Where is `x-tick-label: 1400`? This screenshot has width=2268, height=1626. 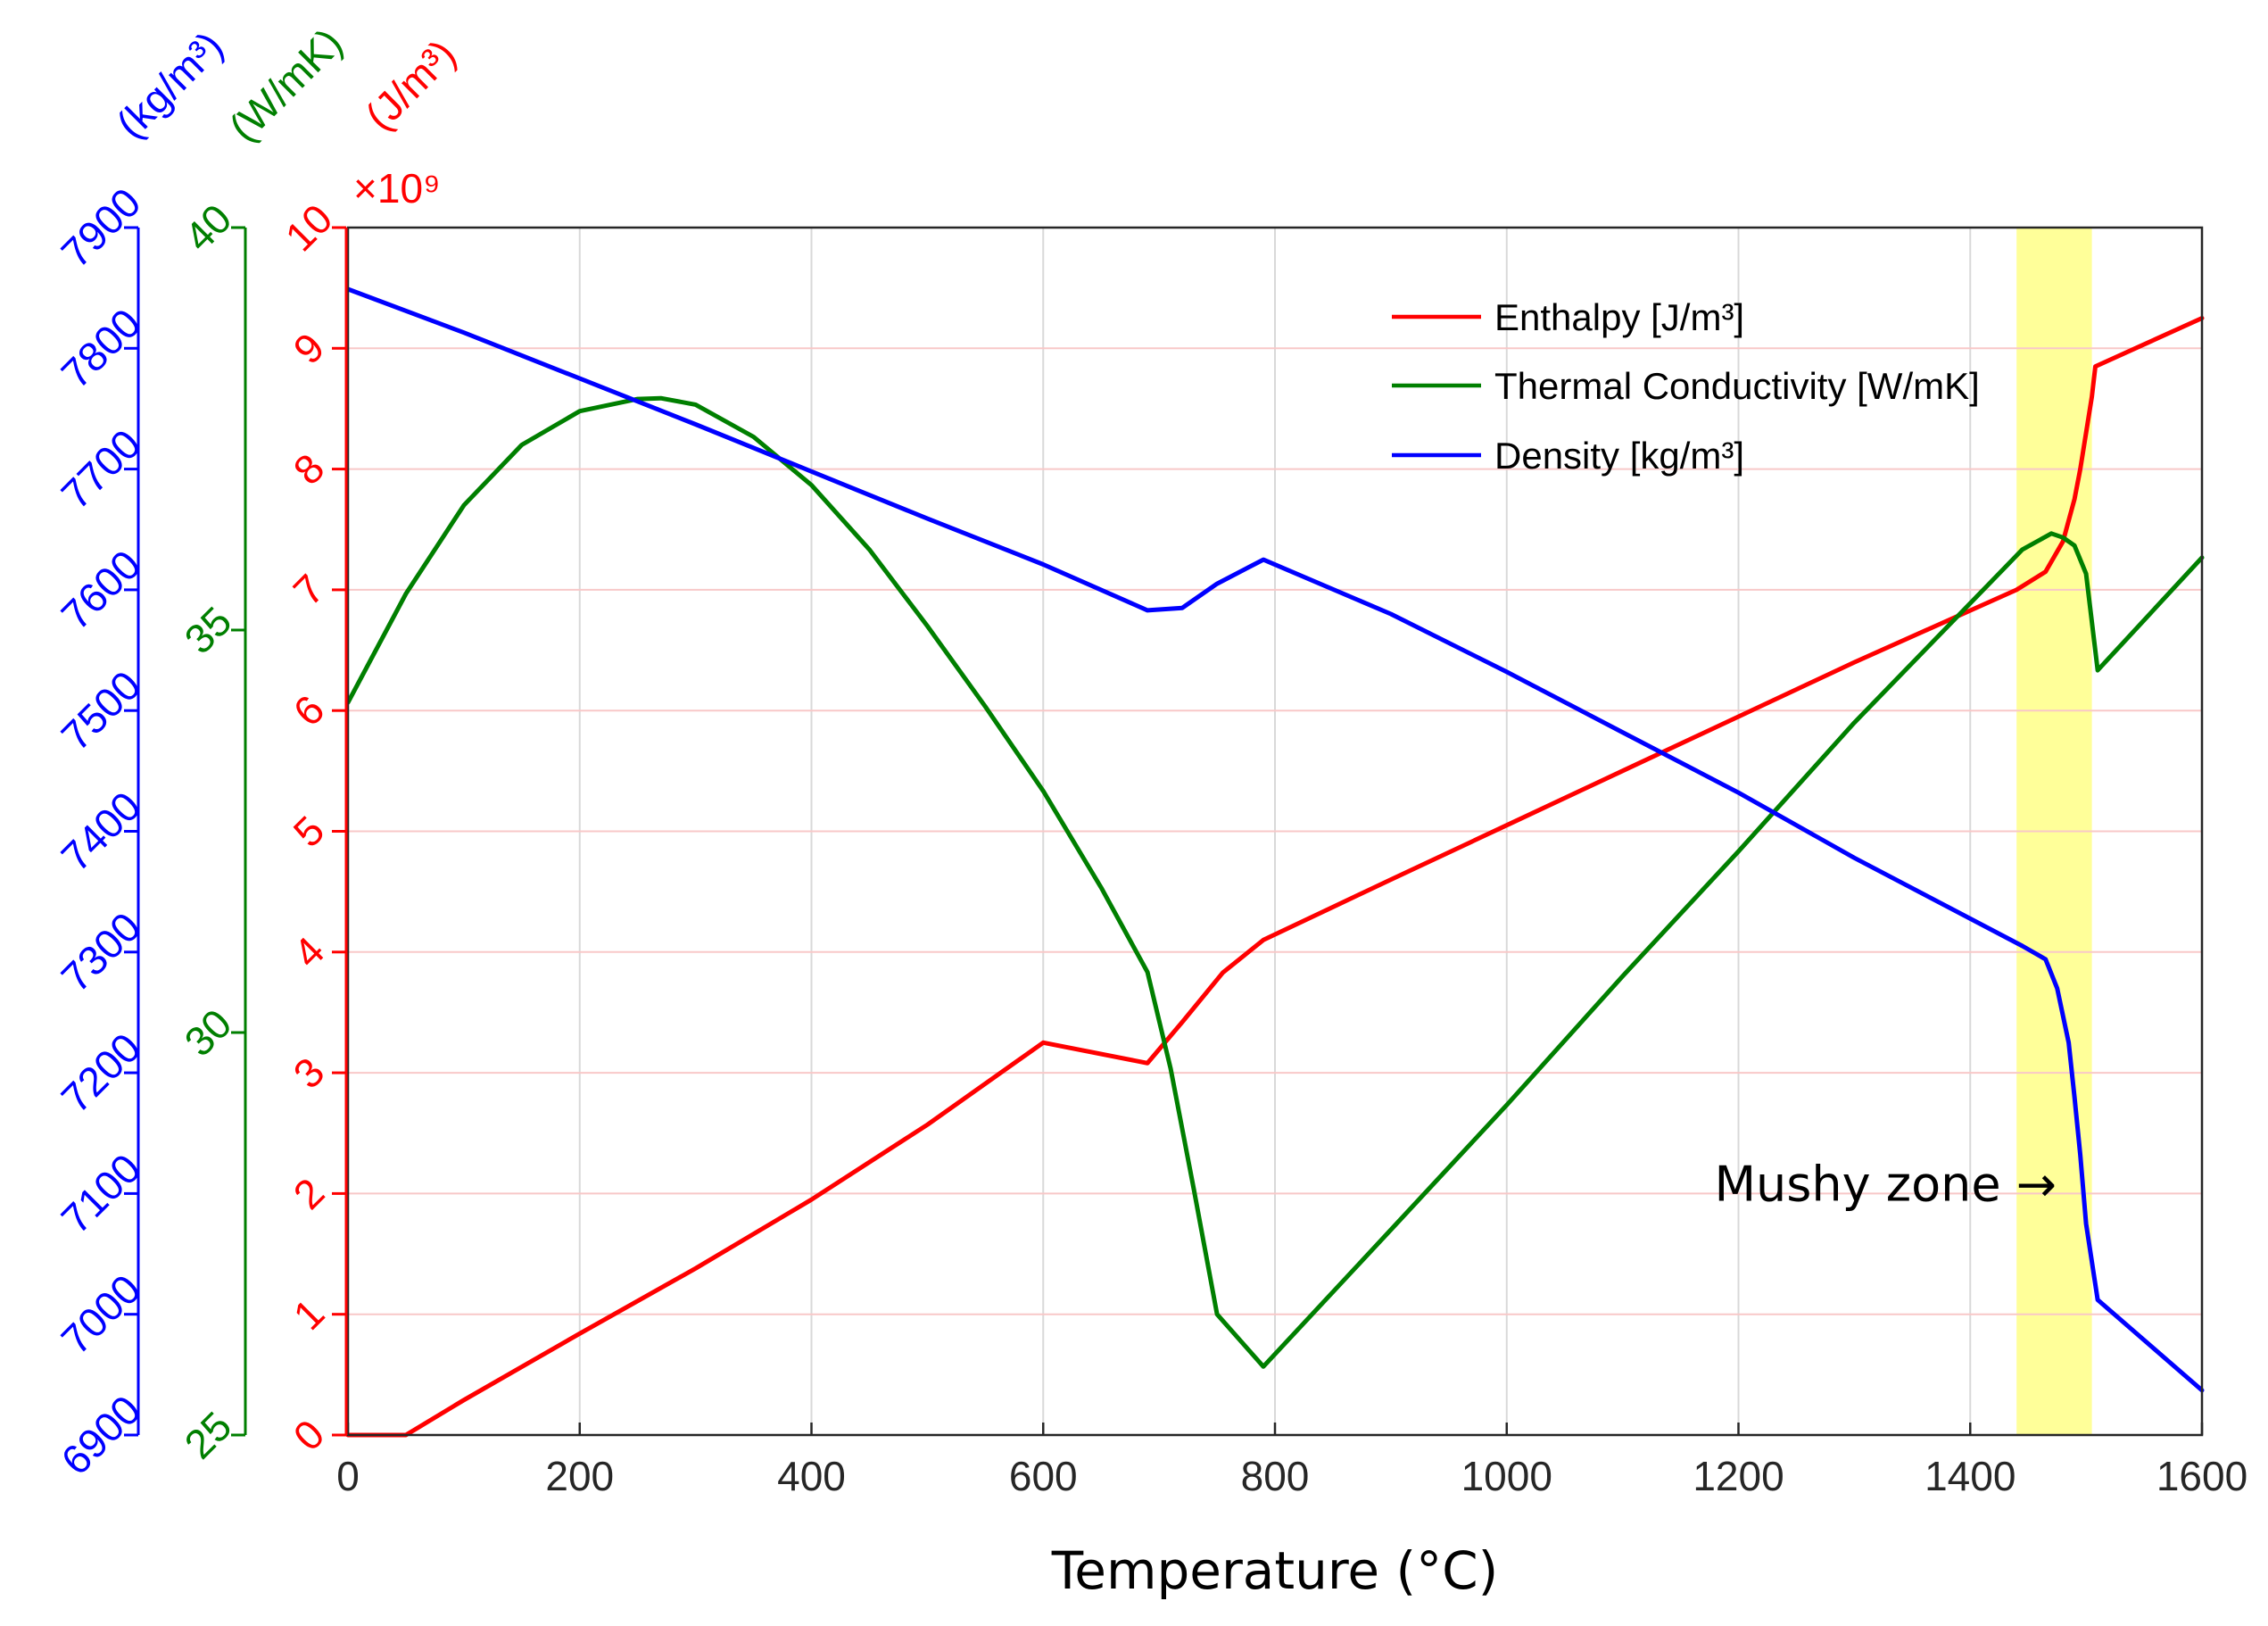
x-tick-label: 1400 is located at coordinates (1970, 1476).